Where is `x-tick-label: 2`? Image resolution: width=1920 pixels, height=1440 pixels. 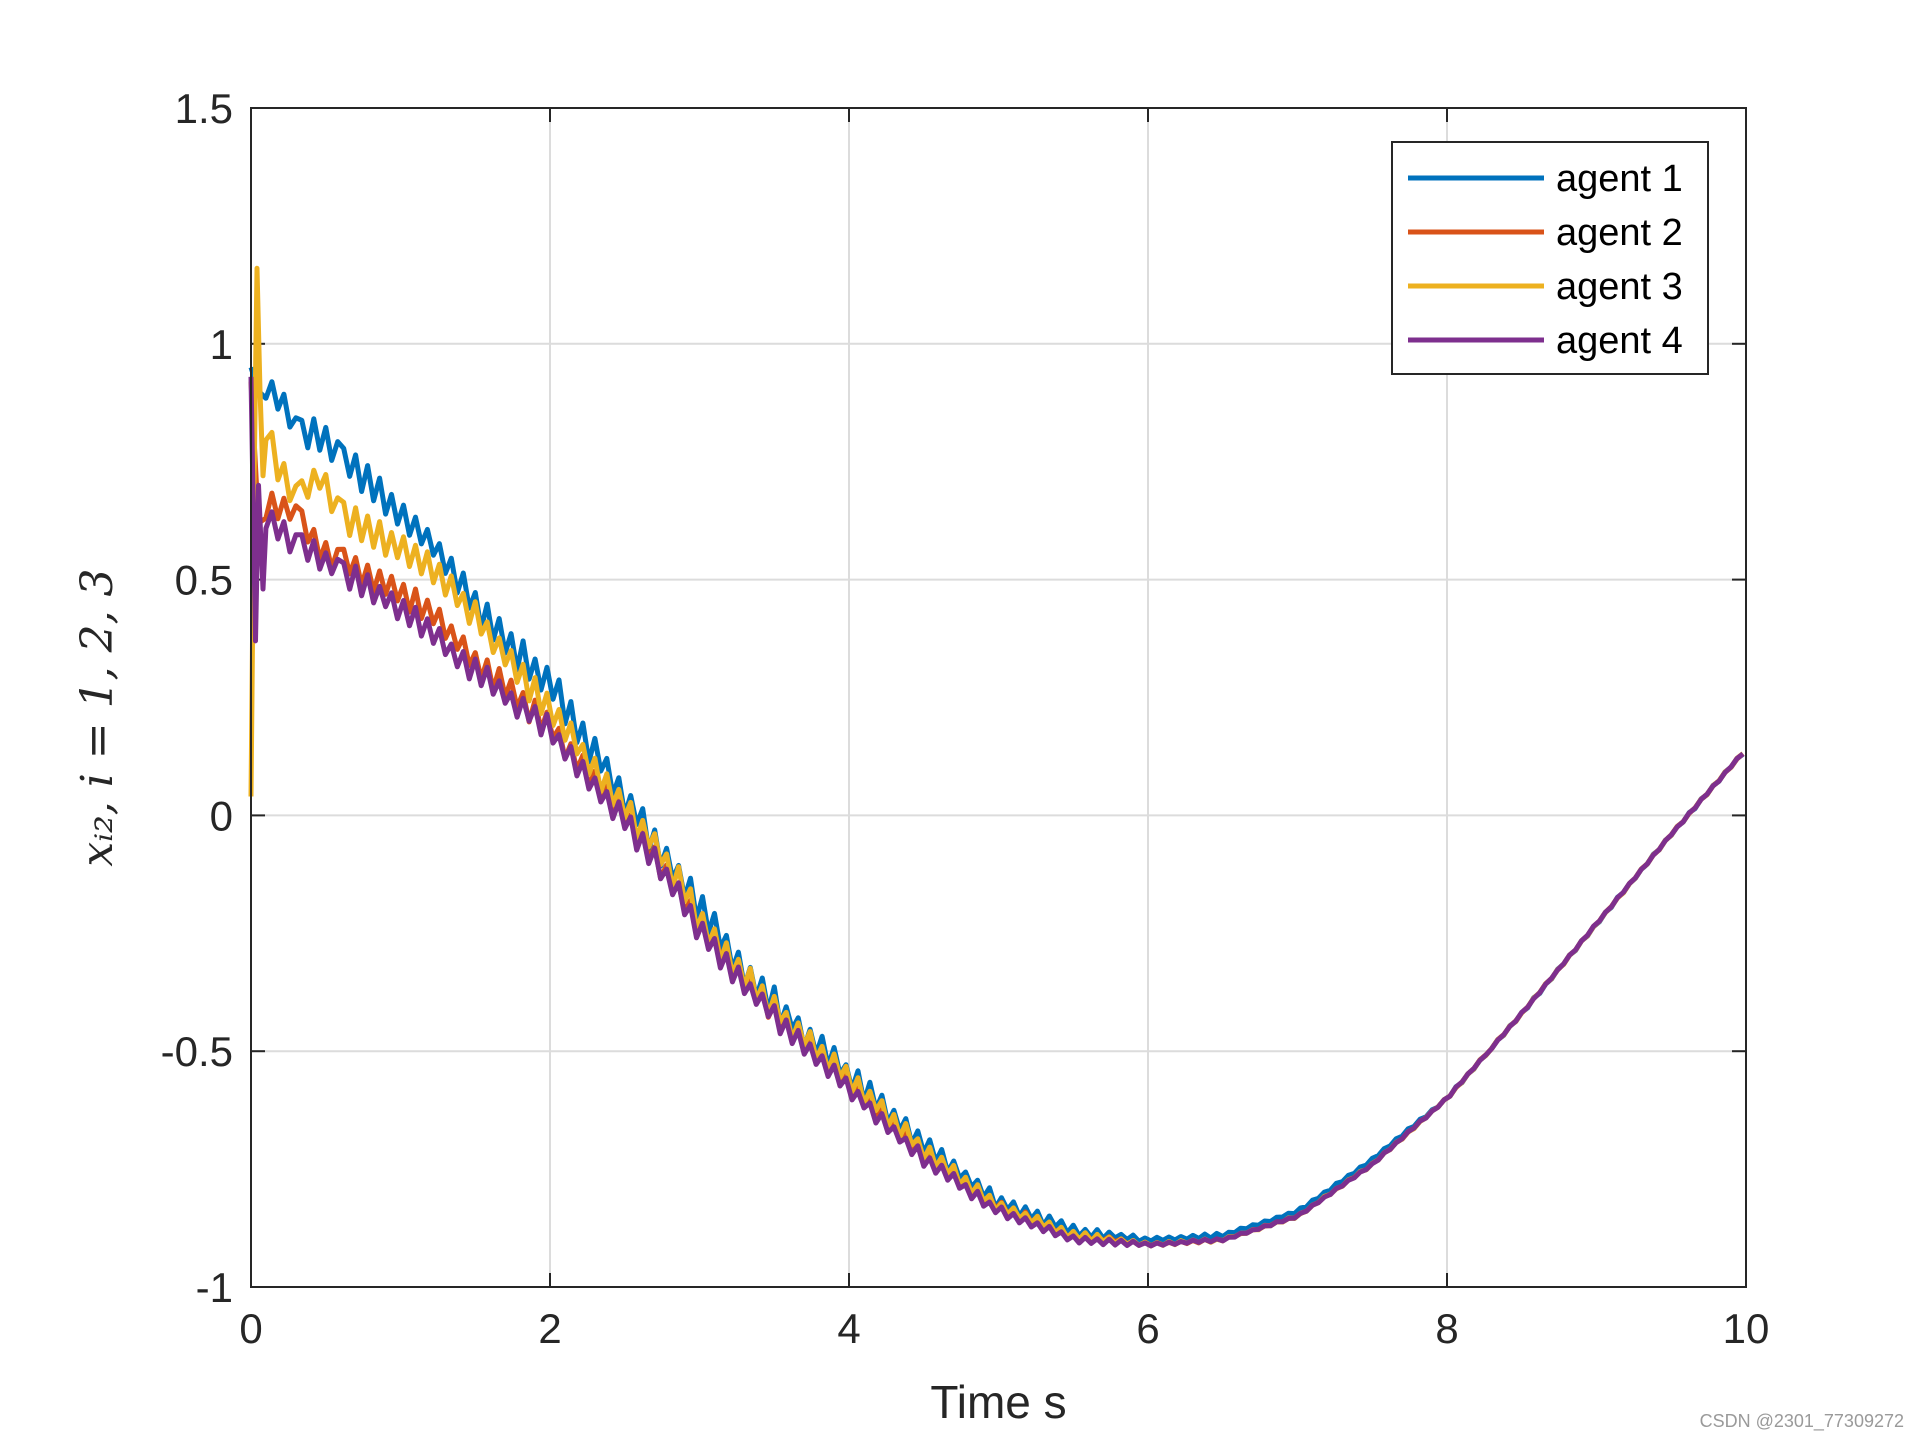
x-tick-label: 2 is located at coordinates (549, 1328).